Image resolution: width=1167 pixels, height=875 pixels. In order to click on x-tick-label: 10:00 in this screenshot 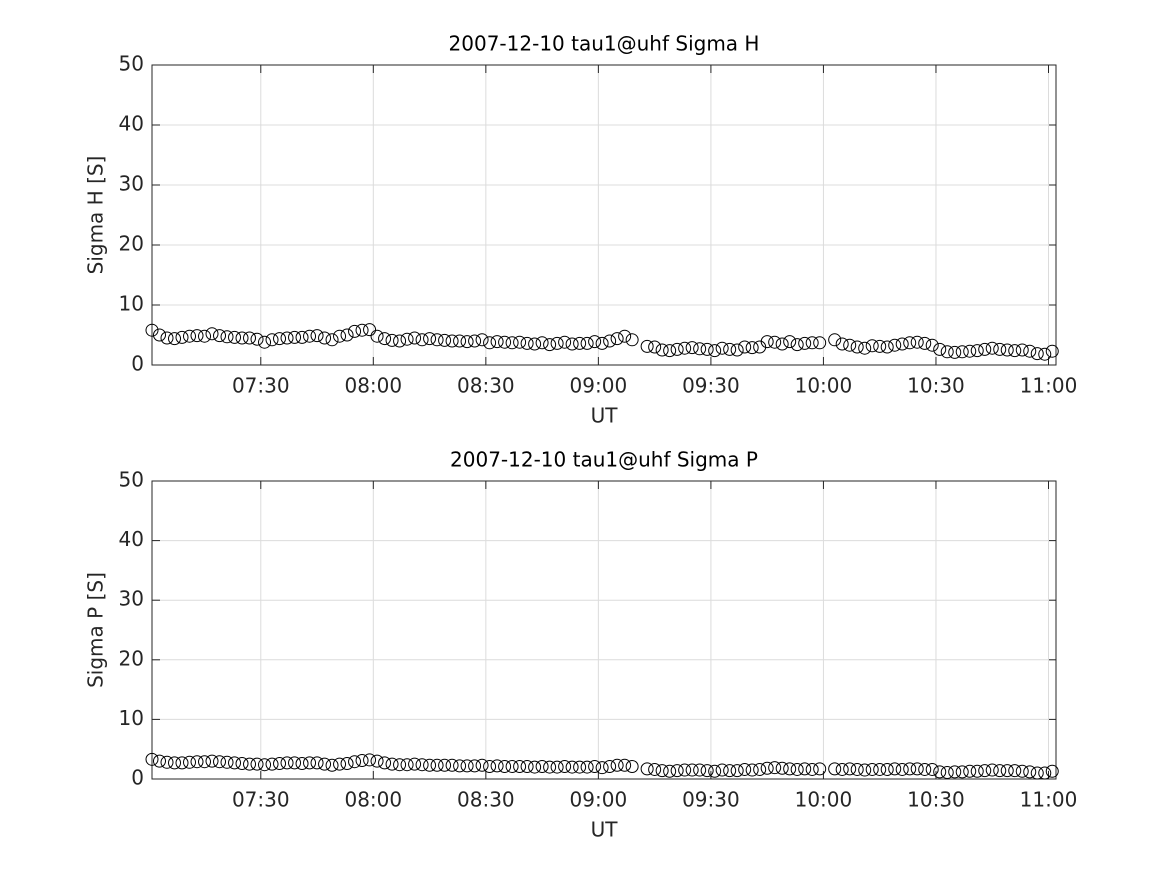, I will do `click(824, 800)`.